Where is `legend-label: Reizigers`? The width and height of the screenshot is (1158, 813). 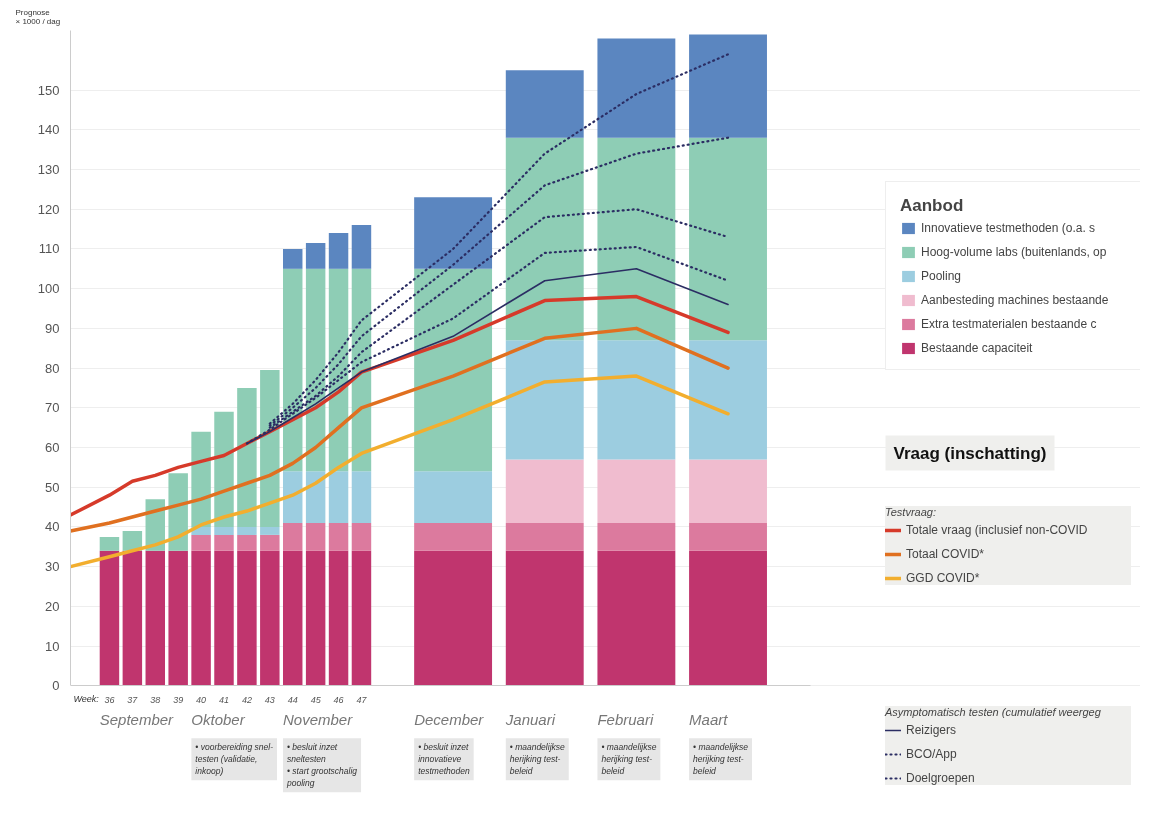 legend-label: Reizigers is located at coordinates (931, 730).